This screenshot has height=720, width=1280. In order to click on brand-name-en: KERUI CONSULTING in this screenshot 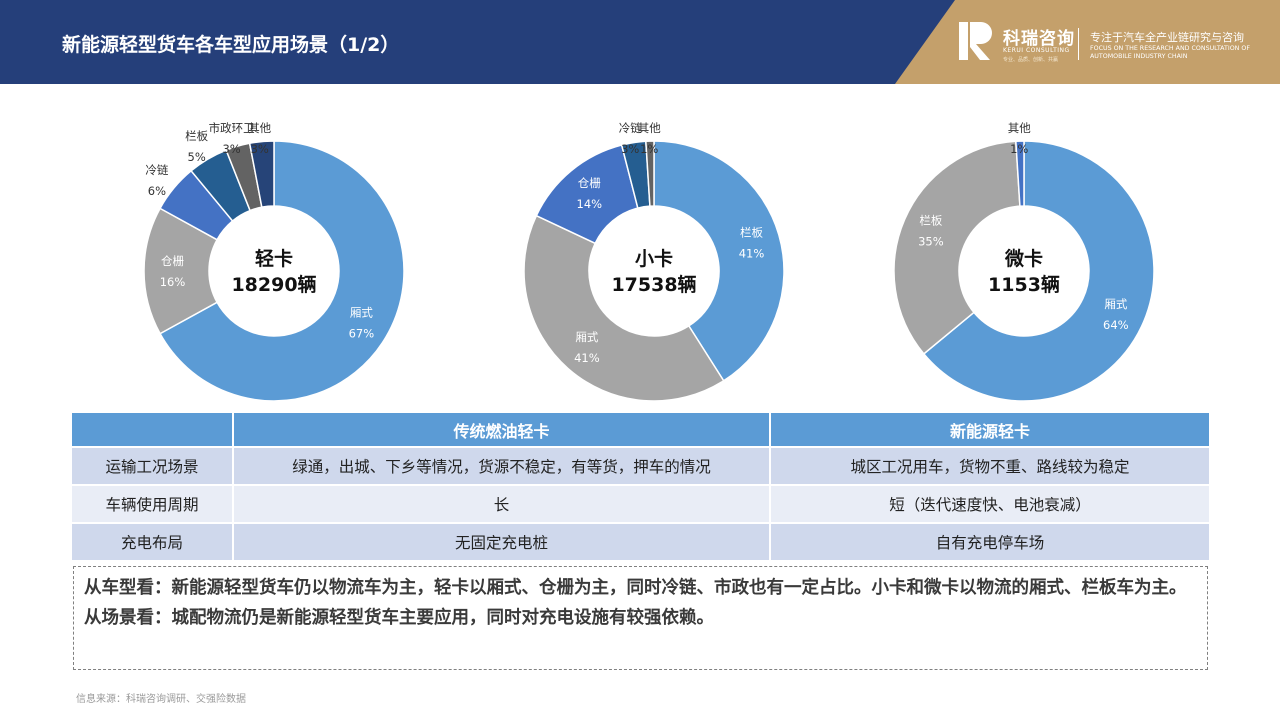, I will do `click(1036, 50)`.